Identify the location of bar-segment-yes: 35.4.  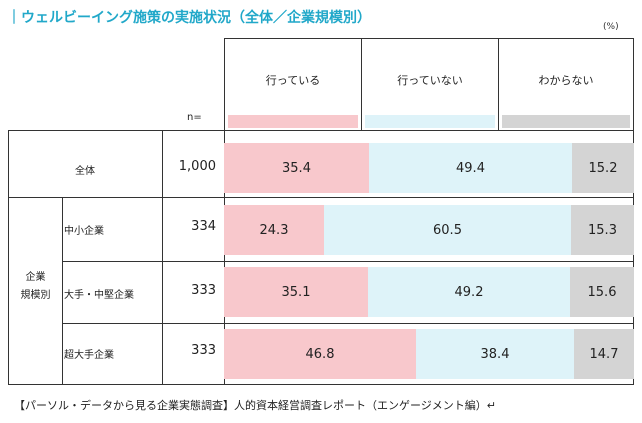
(296, 168).